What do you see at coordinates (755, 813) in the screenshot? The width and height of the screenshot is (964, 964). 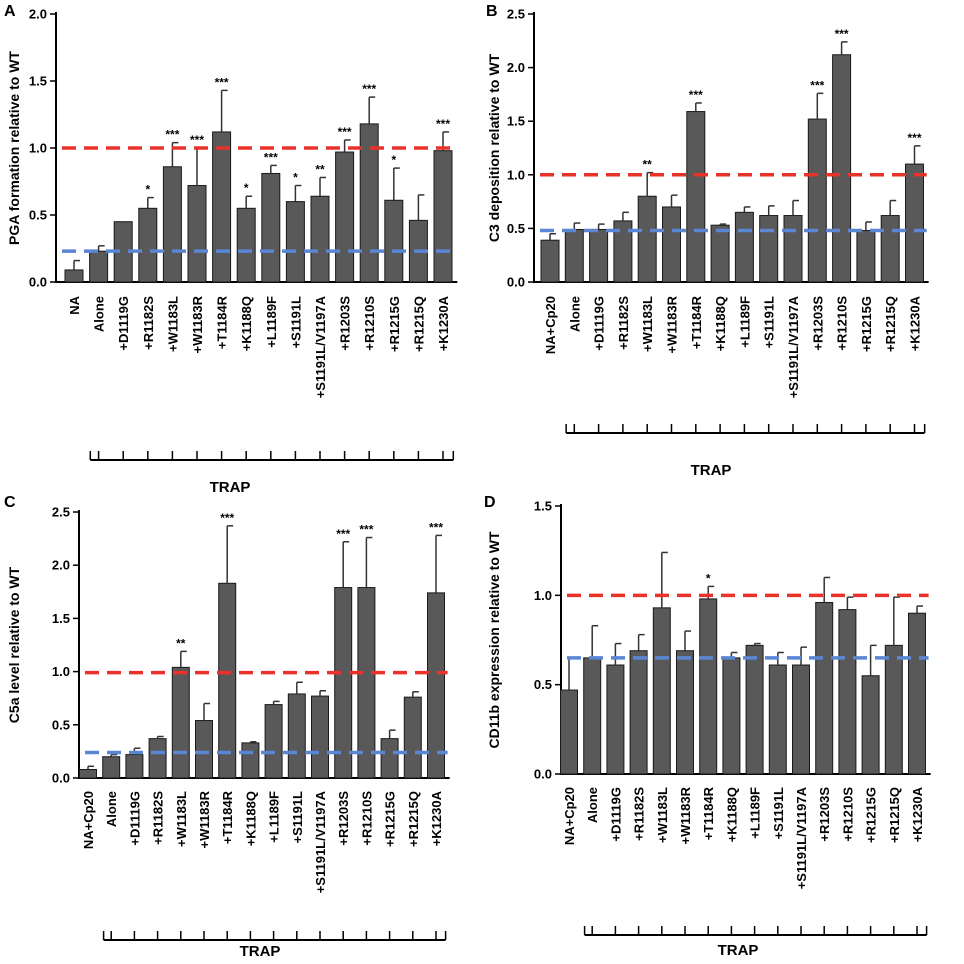 I see `x-tick-label: +L1189F` at bounding box center [755, 813].